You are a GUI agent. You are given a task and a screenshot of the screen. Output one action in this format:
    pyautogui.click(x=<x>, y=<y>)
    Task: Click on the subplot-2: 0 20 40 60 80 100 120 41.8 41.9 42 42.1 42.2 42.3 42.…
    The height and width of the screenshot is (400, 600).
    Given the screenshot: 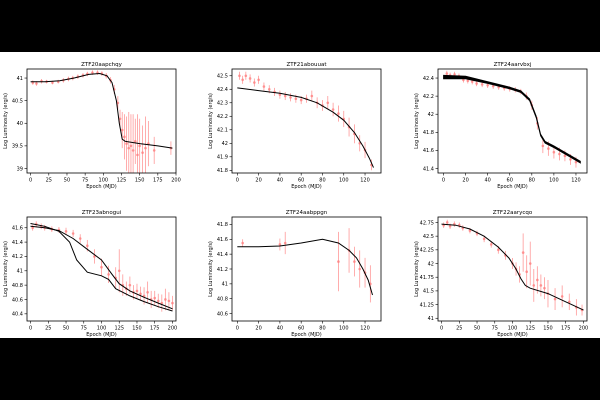 What is the action you would take?
    pyautogui.click(x=295, y=126)
    